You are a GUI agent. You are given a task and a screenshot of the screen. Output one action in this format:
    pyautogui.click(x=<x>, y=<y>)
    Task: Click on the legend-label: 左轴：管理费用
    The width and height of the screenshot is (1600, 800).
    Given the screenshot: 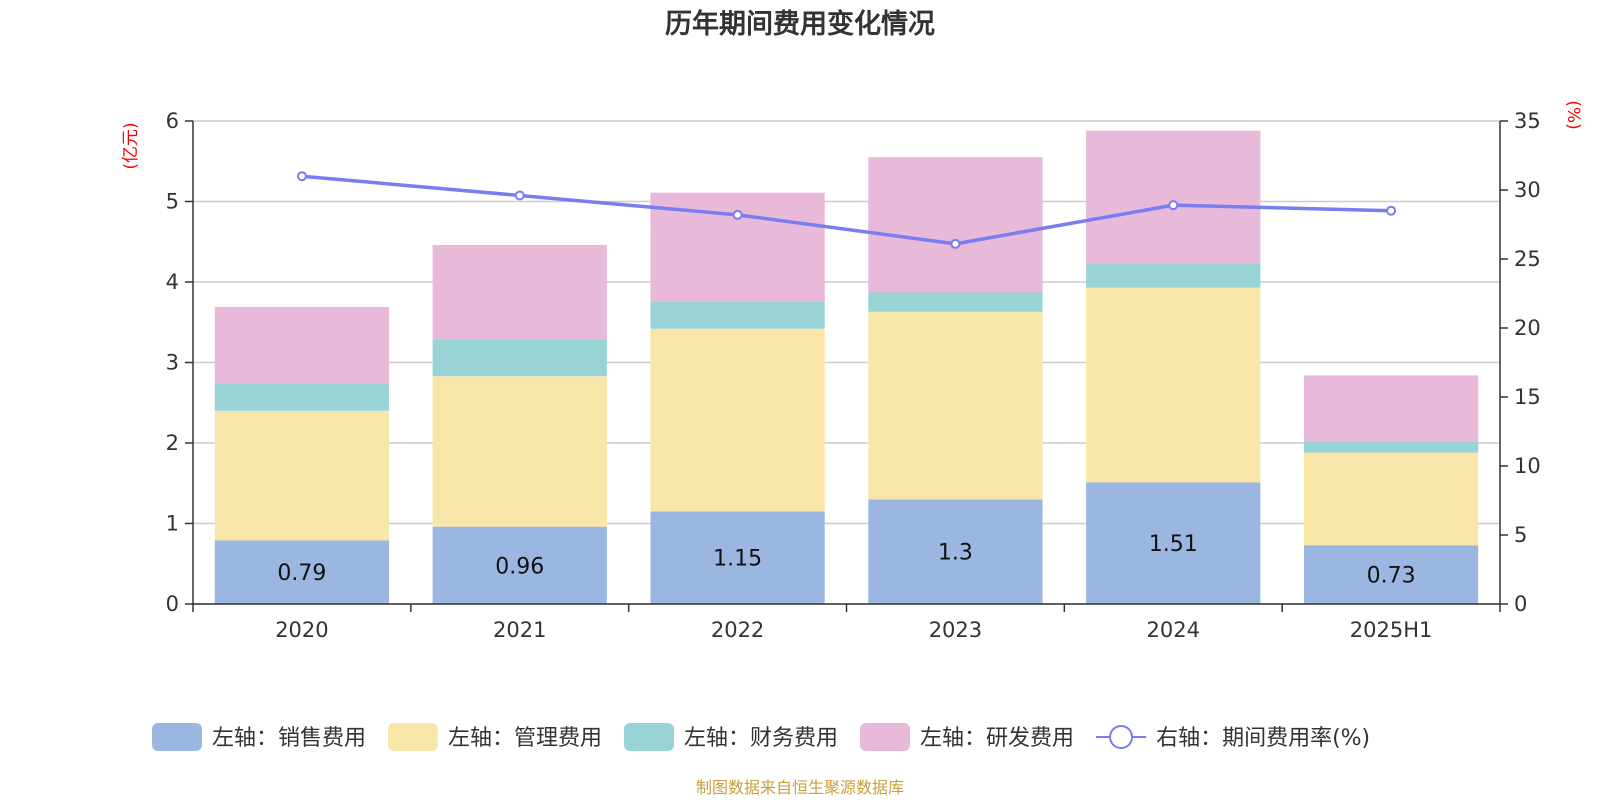 What is the action you would take?
    pyautogui.click(x=525, y=738)
    